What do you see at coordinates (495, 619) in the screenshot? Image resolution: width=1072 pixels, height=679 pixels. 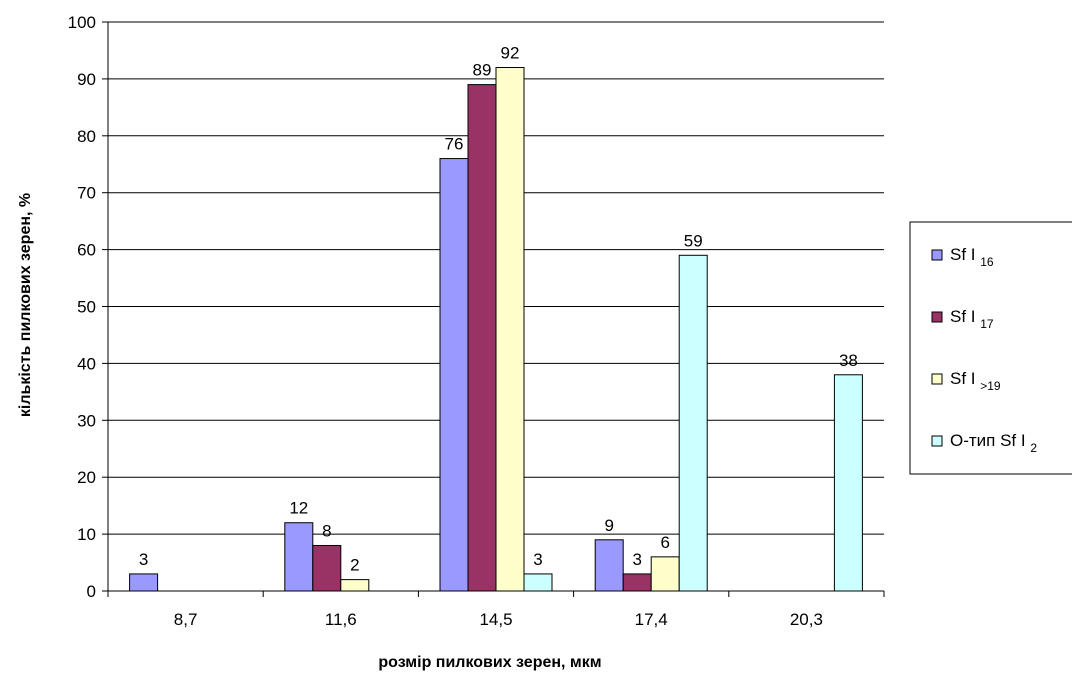 I see `x-tick-label: 14,5` at bounding box center [495, 619].